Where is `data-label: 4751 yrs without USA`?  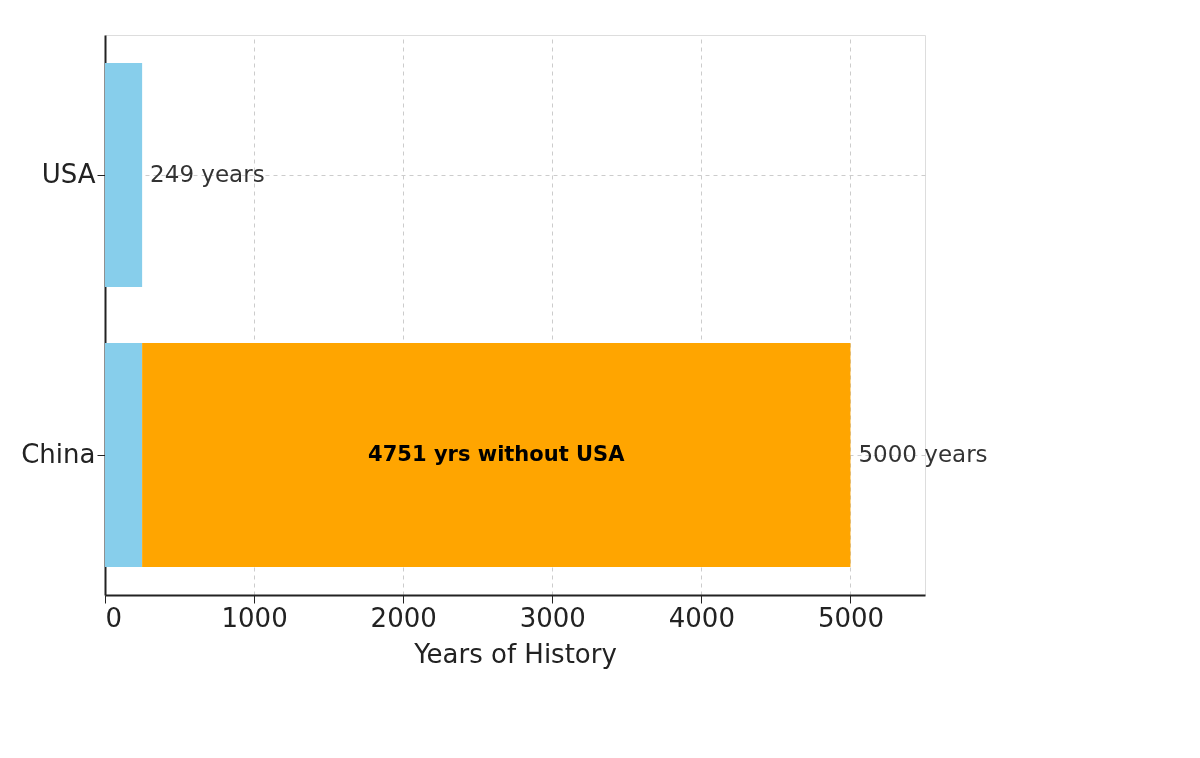
data-label: 4751 yrs without USA is located at coordinates (497, 454).